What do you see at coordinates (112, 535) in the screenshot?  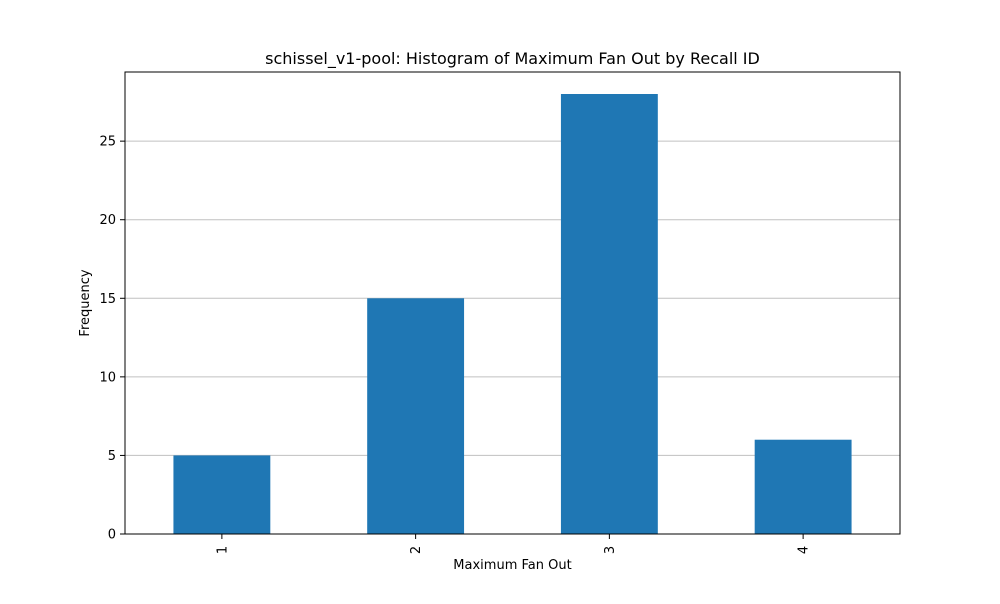 I see `y-tick-label: 0` at bounding box center [112, 535].